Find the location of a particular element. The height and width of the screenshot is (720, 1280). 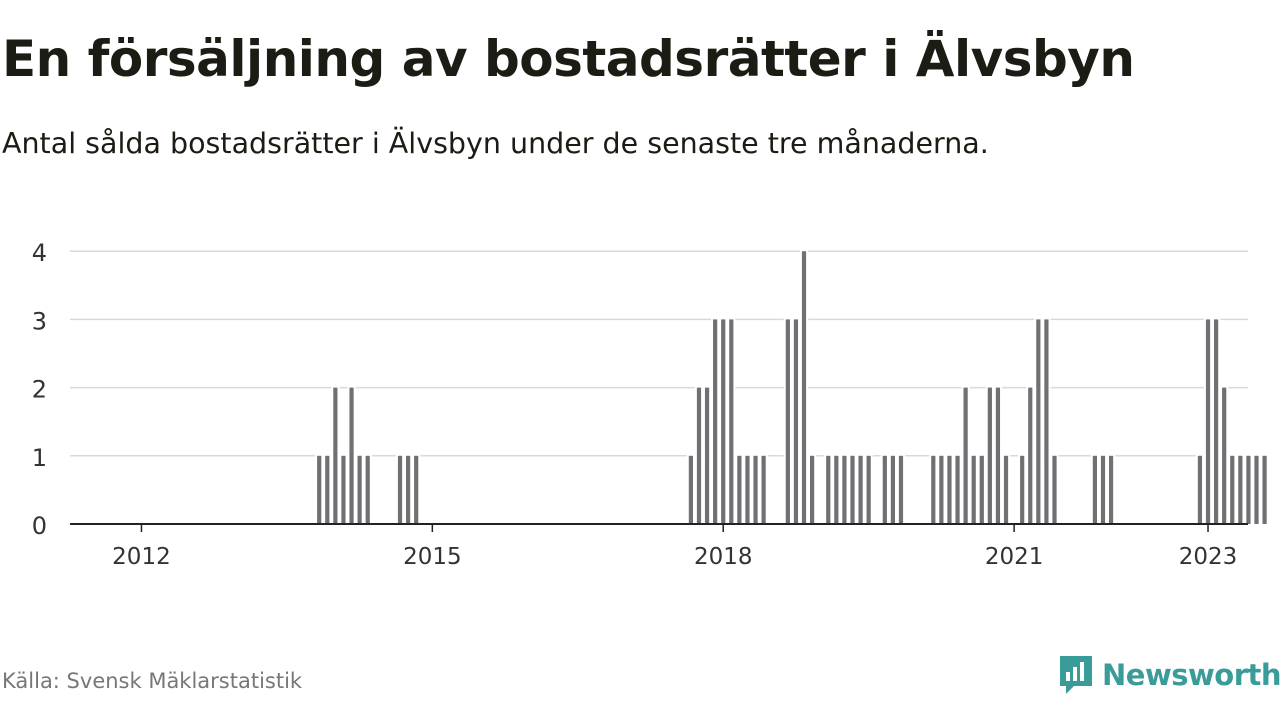

x-tick-label: 2018 is located at coordinates (723, 557).